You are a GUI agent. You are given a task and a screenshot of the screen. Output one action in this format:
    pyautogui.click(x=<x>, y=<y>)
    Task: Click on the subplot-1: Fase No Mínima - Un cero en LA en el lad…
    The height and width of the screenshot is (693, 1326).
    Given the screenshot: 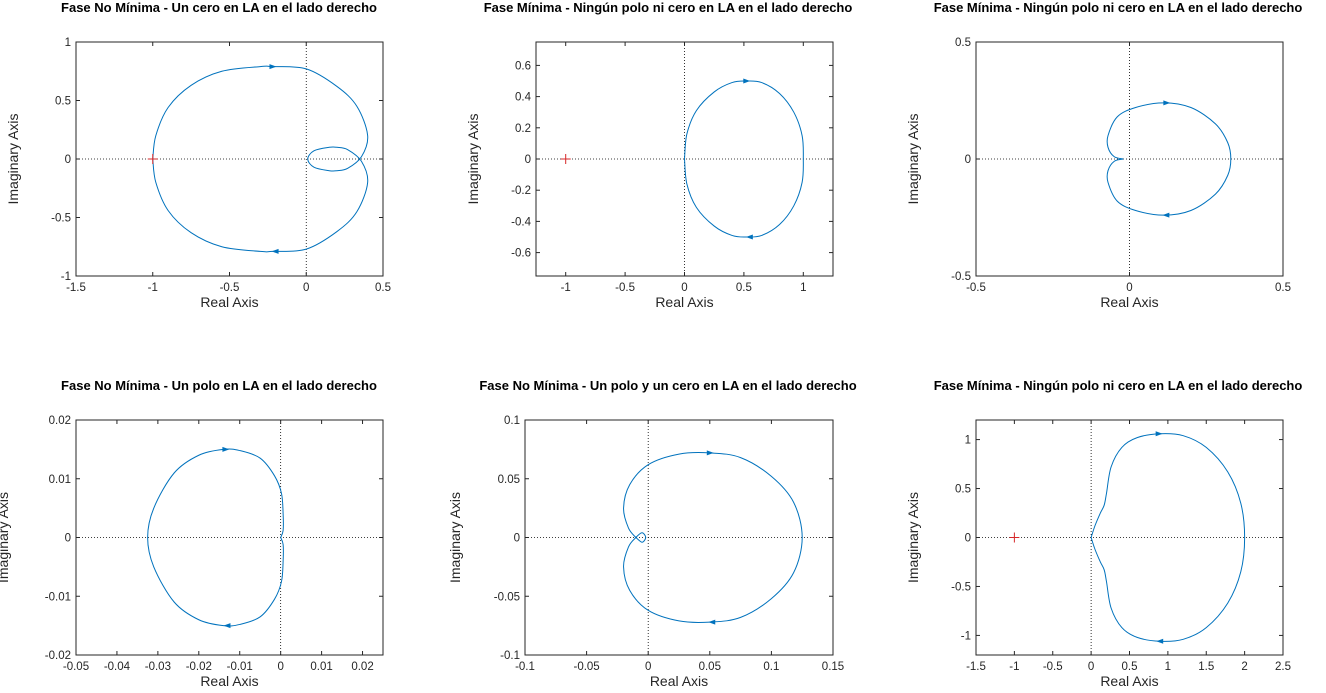 What is the action you would take?
    pyautogui.click(x=198, y=155)
    